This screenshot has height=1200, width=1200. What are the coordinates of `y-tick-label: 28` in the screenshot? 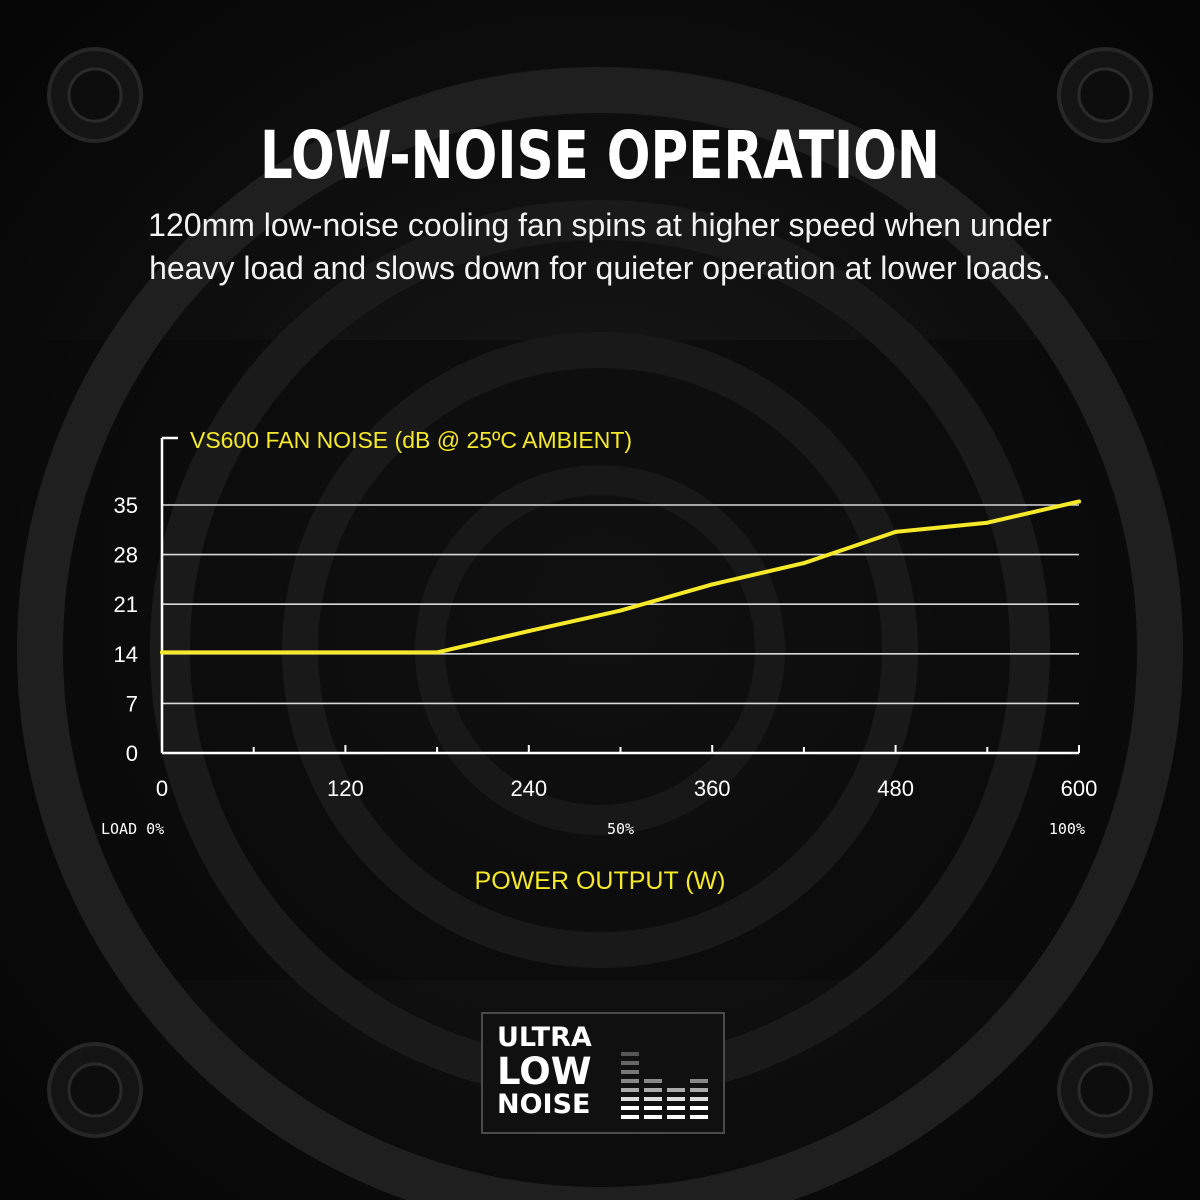 It's located at (126, 555).